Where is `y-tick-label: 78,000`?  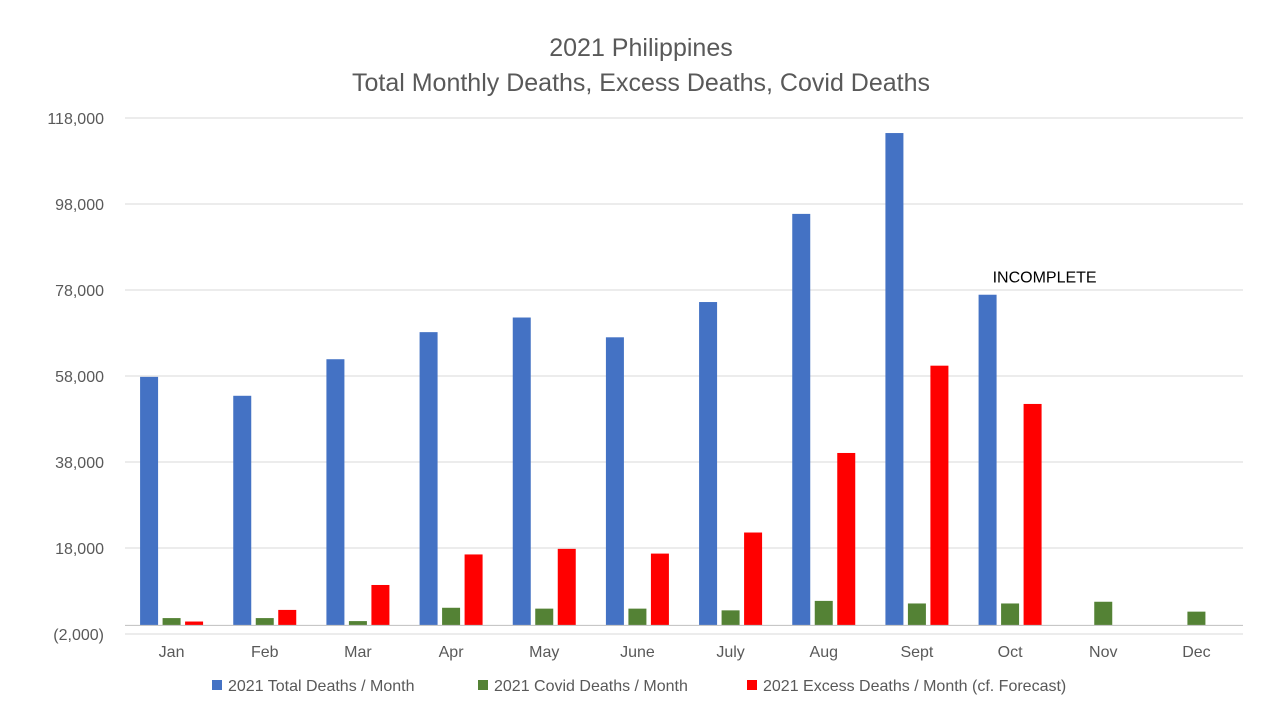 y-tick-label: 78,000 is located at coordinates (79, 291).